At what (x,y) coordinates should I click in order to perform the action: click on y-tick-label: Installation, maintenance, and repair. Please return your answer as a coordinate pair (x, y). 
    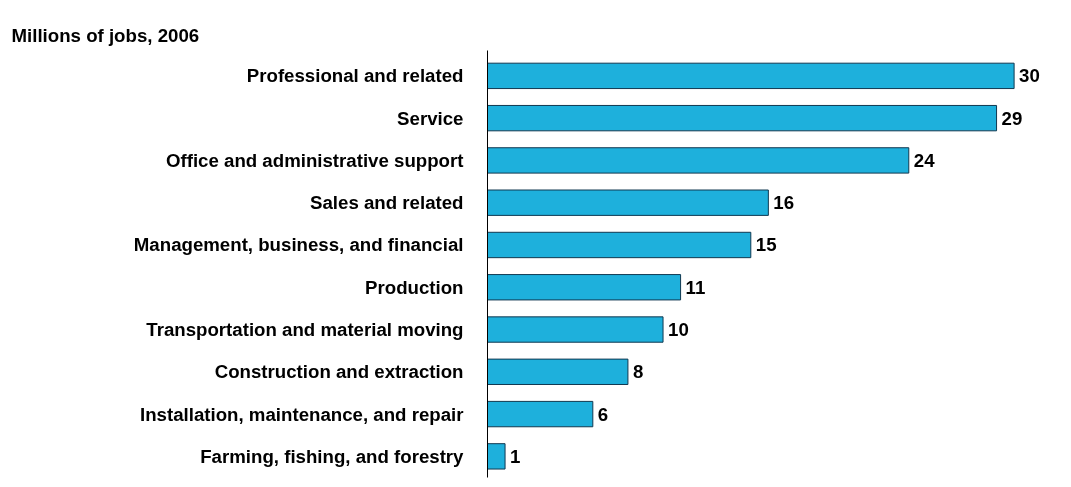
    Looking at the image, I should click on (302, 414).